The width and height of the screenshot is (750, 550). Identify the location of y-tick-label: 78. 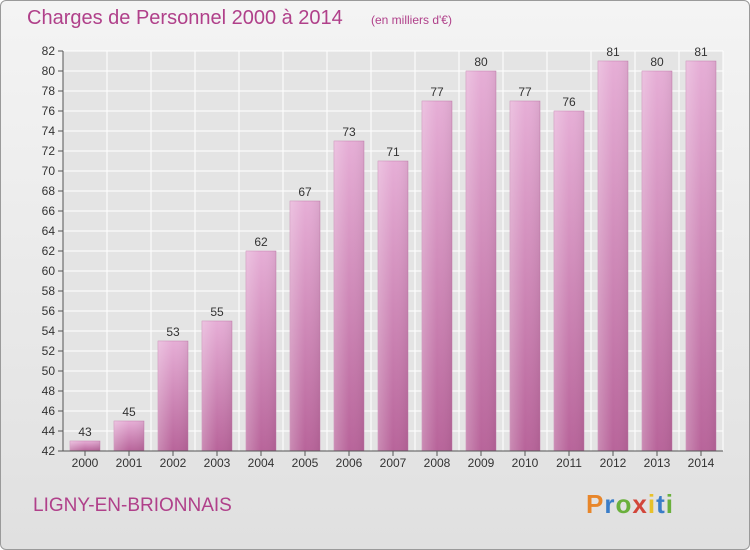
(49, 91).